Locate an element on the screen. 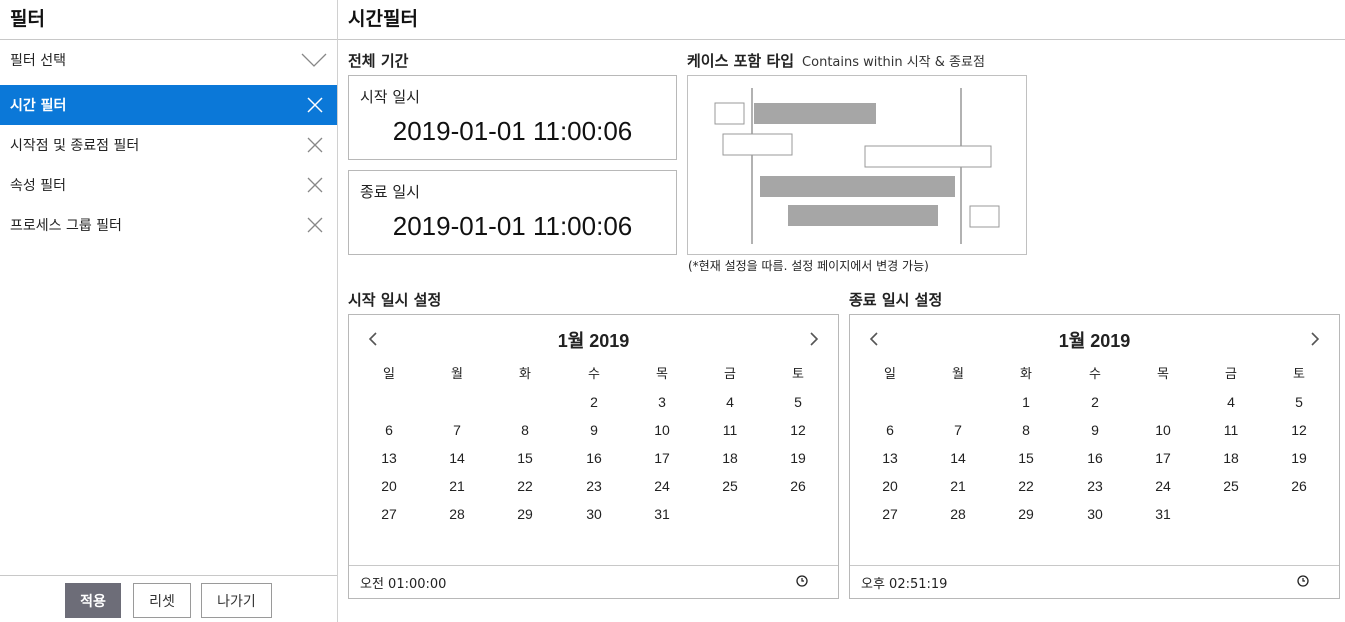 The image size is (1345, 622). reset-button: 리셋 is located at coordinates (162, 600).